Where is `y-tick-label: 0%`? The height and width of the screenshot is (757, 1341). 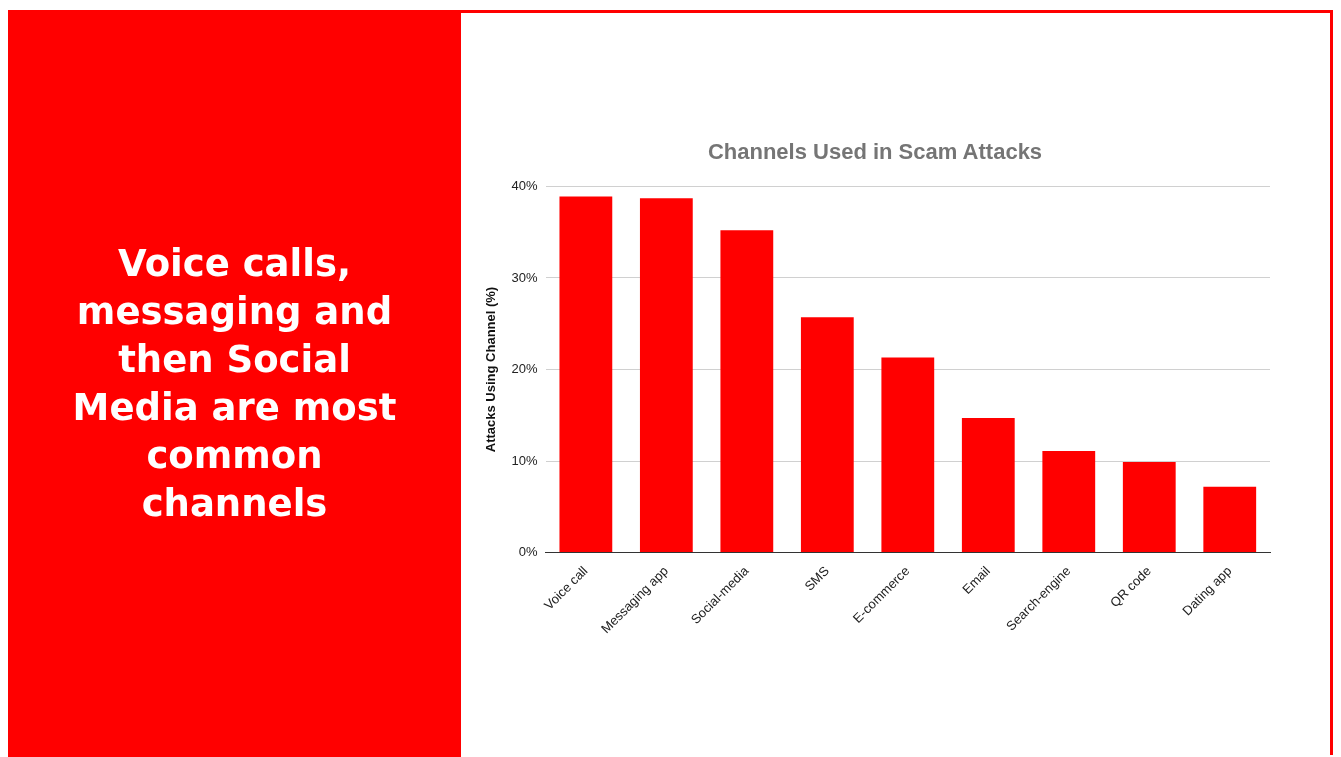
y-tick-label: 0% is located at coordinates (528, 552).